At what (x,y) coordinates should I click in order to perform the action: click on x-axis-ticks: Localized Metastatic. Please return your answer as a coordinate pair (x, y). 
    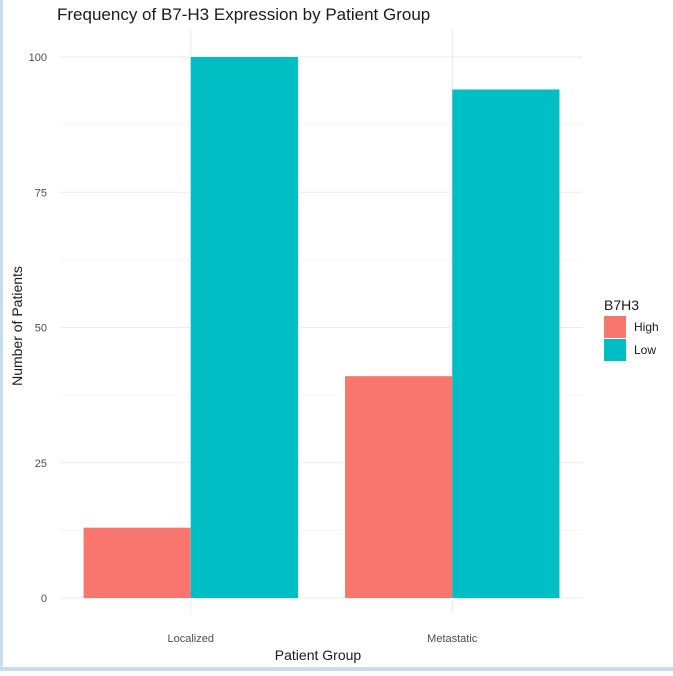
    Looking at the image, I should click on (323, 639).